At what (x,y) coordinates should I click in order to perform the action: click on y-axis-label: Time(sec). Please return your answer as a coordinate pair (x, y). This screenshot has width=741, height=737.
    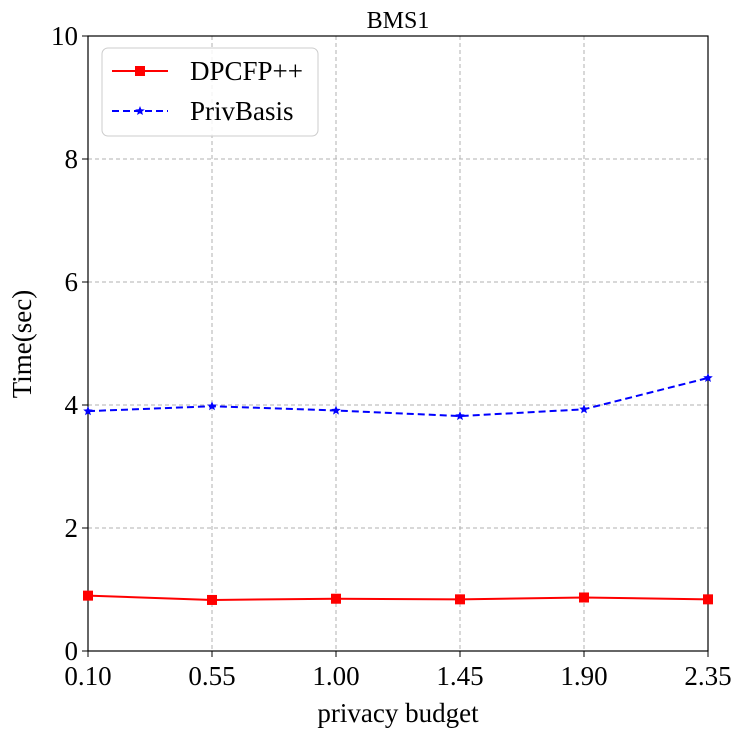
    Looking at the image, I should click on (22, 344).